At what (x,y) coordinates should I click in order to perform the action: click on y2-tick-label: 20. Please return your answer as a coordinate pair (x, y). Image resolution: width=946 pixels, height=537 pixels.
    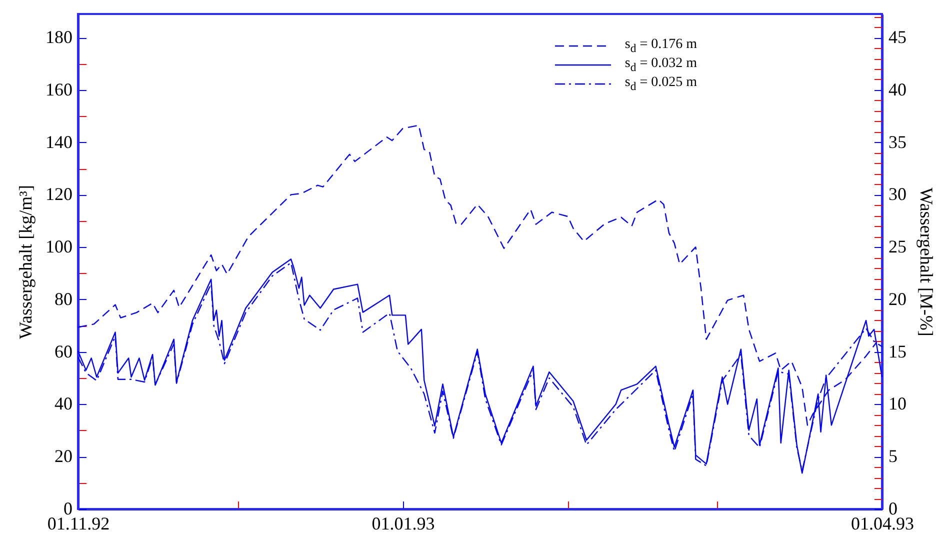
    Looking at the image, I should click on (897, 298).